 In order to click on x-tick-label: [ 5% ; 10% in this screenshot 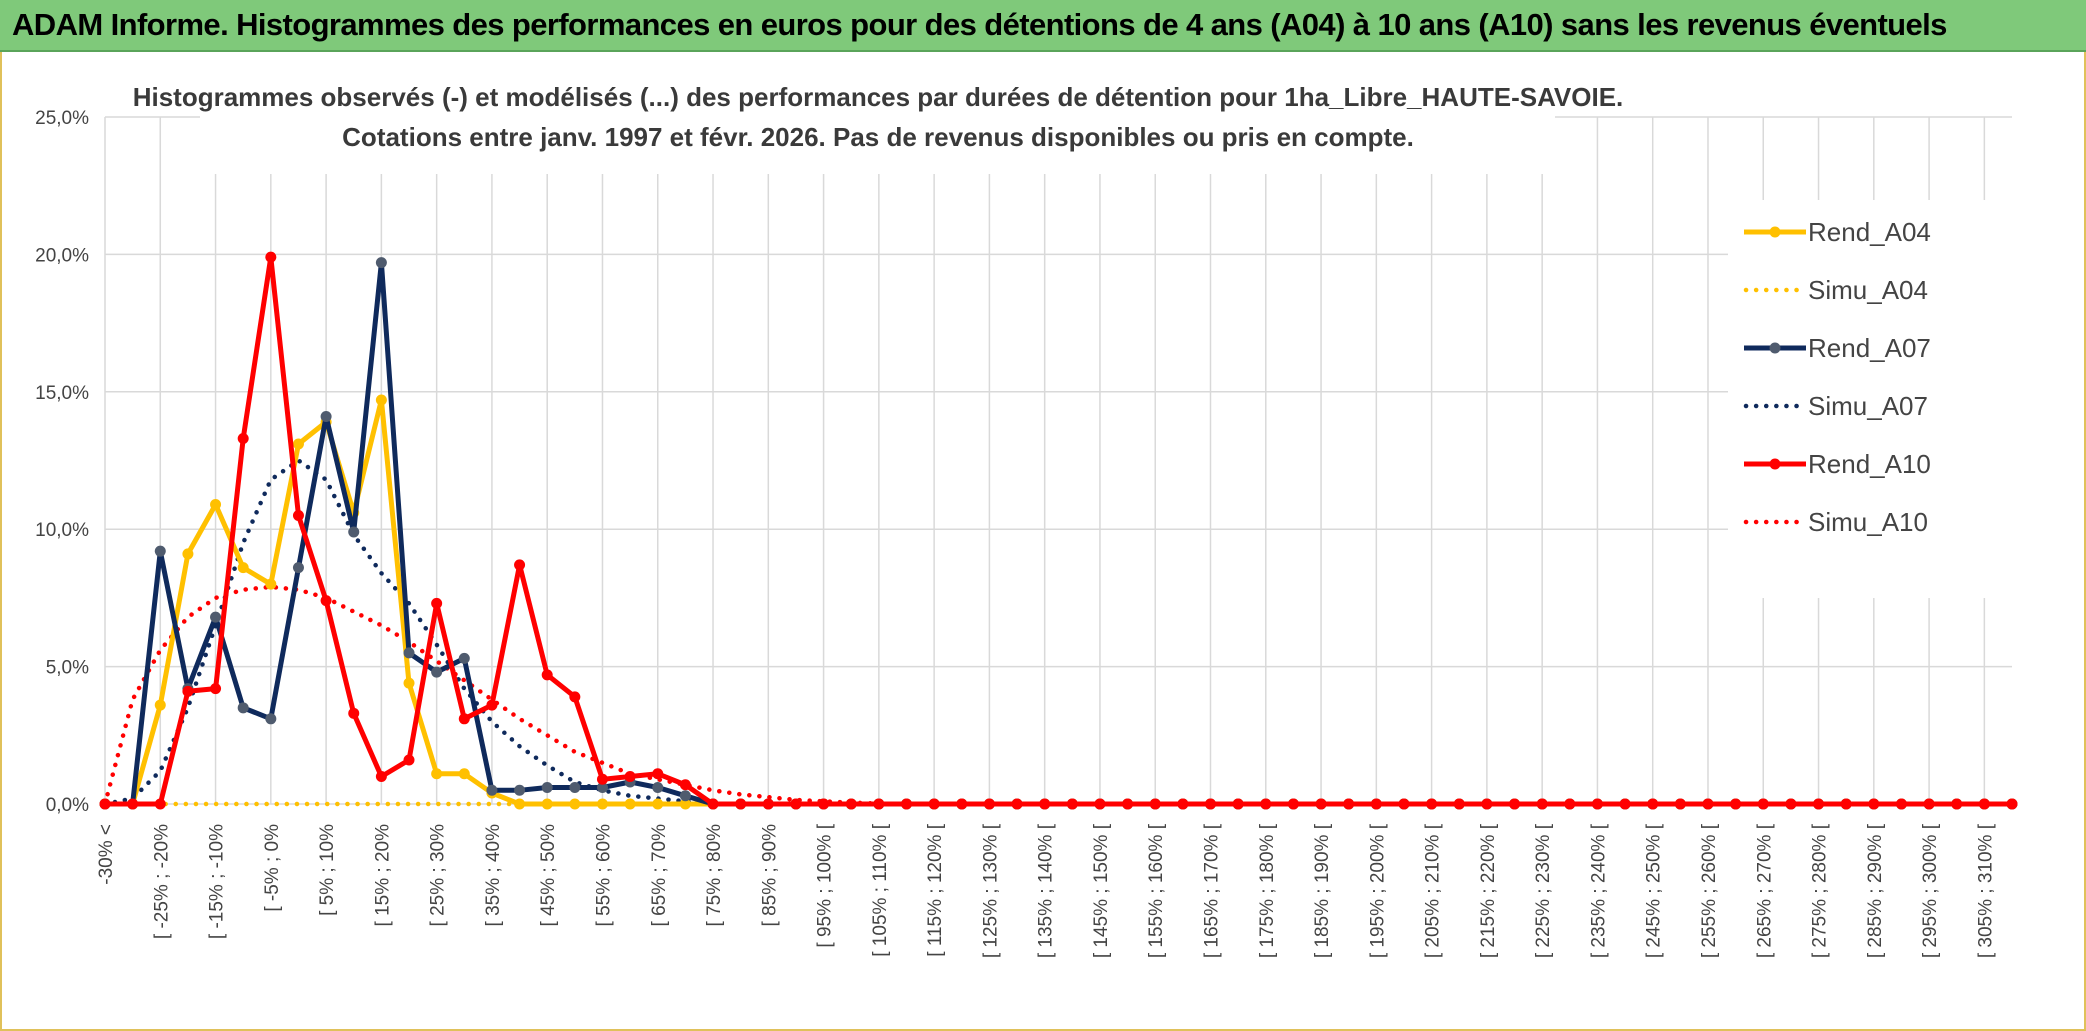, I will do `click(327, 870)`.